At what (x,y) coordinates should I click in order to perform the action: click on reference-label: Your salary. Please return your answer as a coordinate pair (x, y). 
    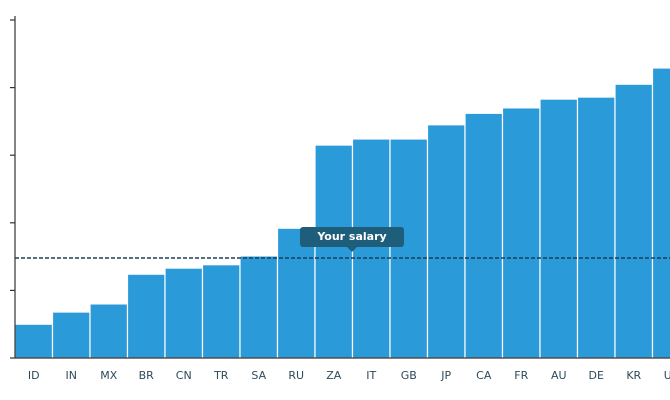
    Looking at the image, I should click on (351, 236).